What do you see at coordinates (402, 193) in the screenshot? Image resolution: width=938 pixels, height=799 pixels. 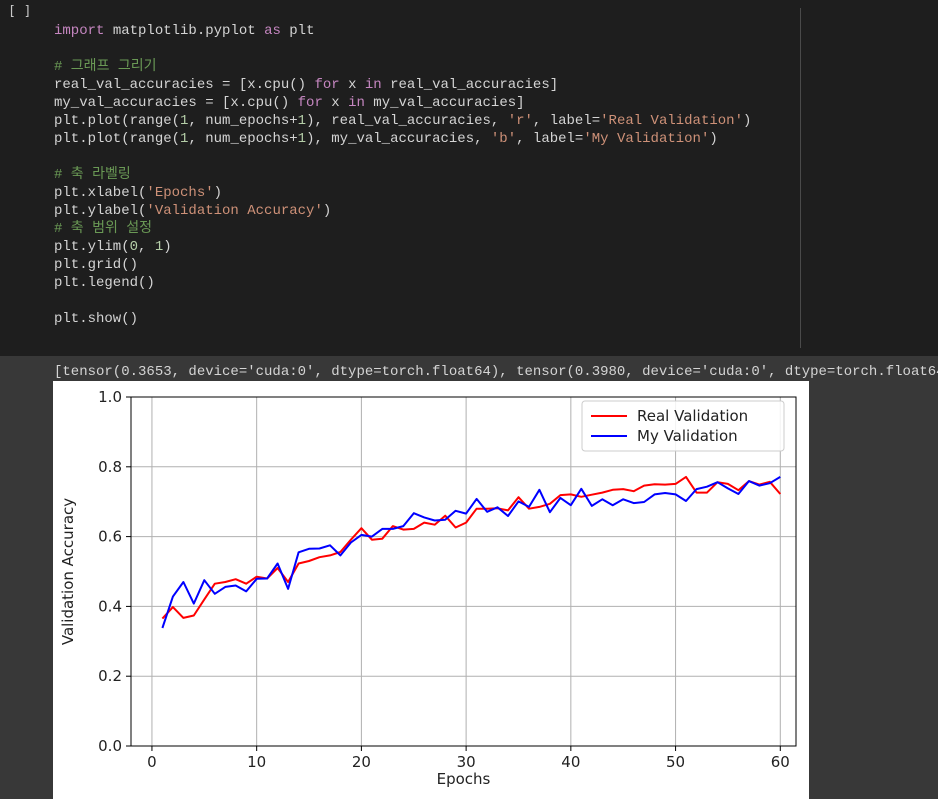 I see `code-line: plt.xlabel('Epochs')` at bounding box center [402, 193].